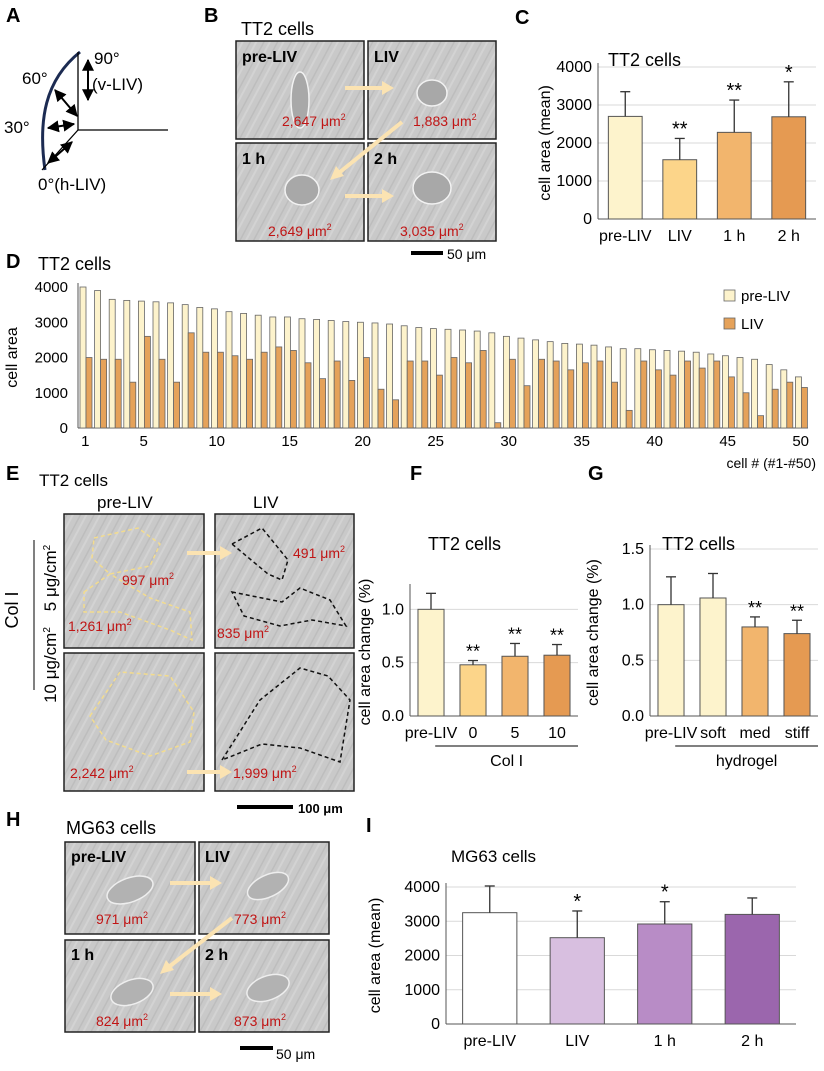  I want to click on panel-letter-b: B, so click(211, 16).